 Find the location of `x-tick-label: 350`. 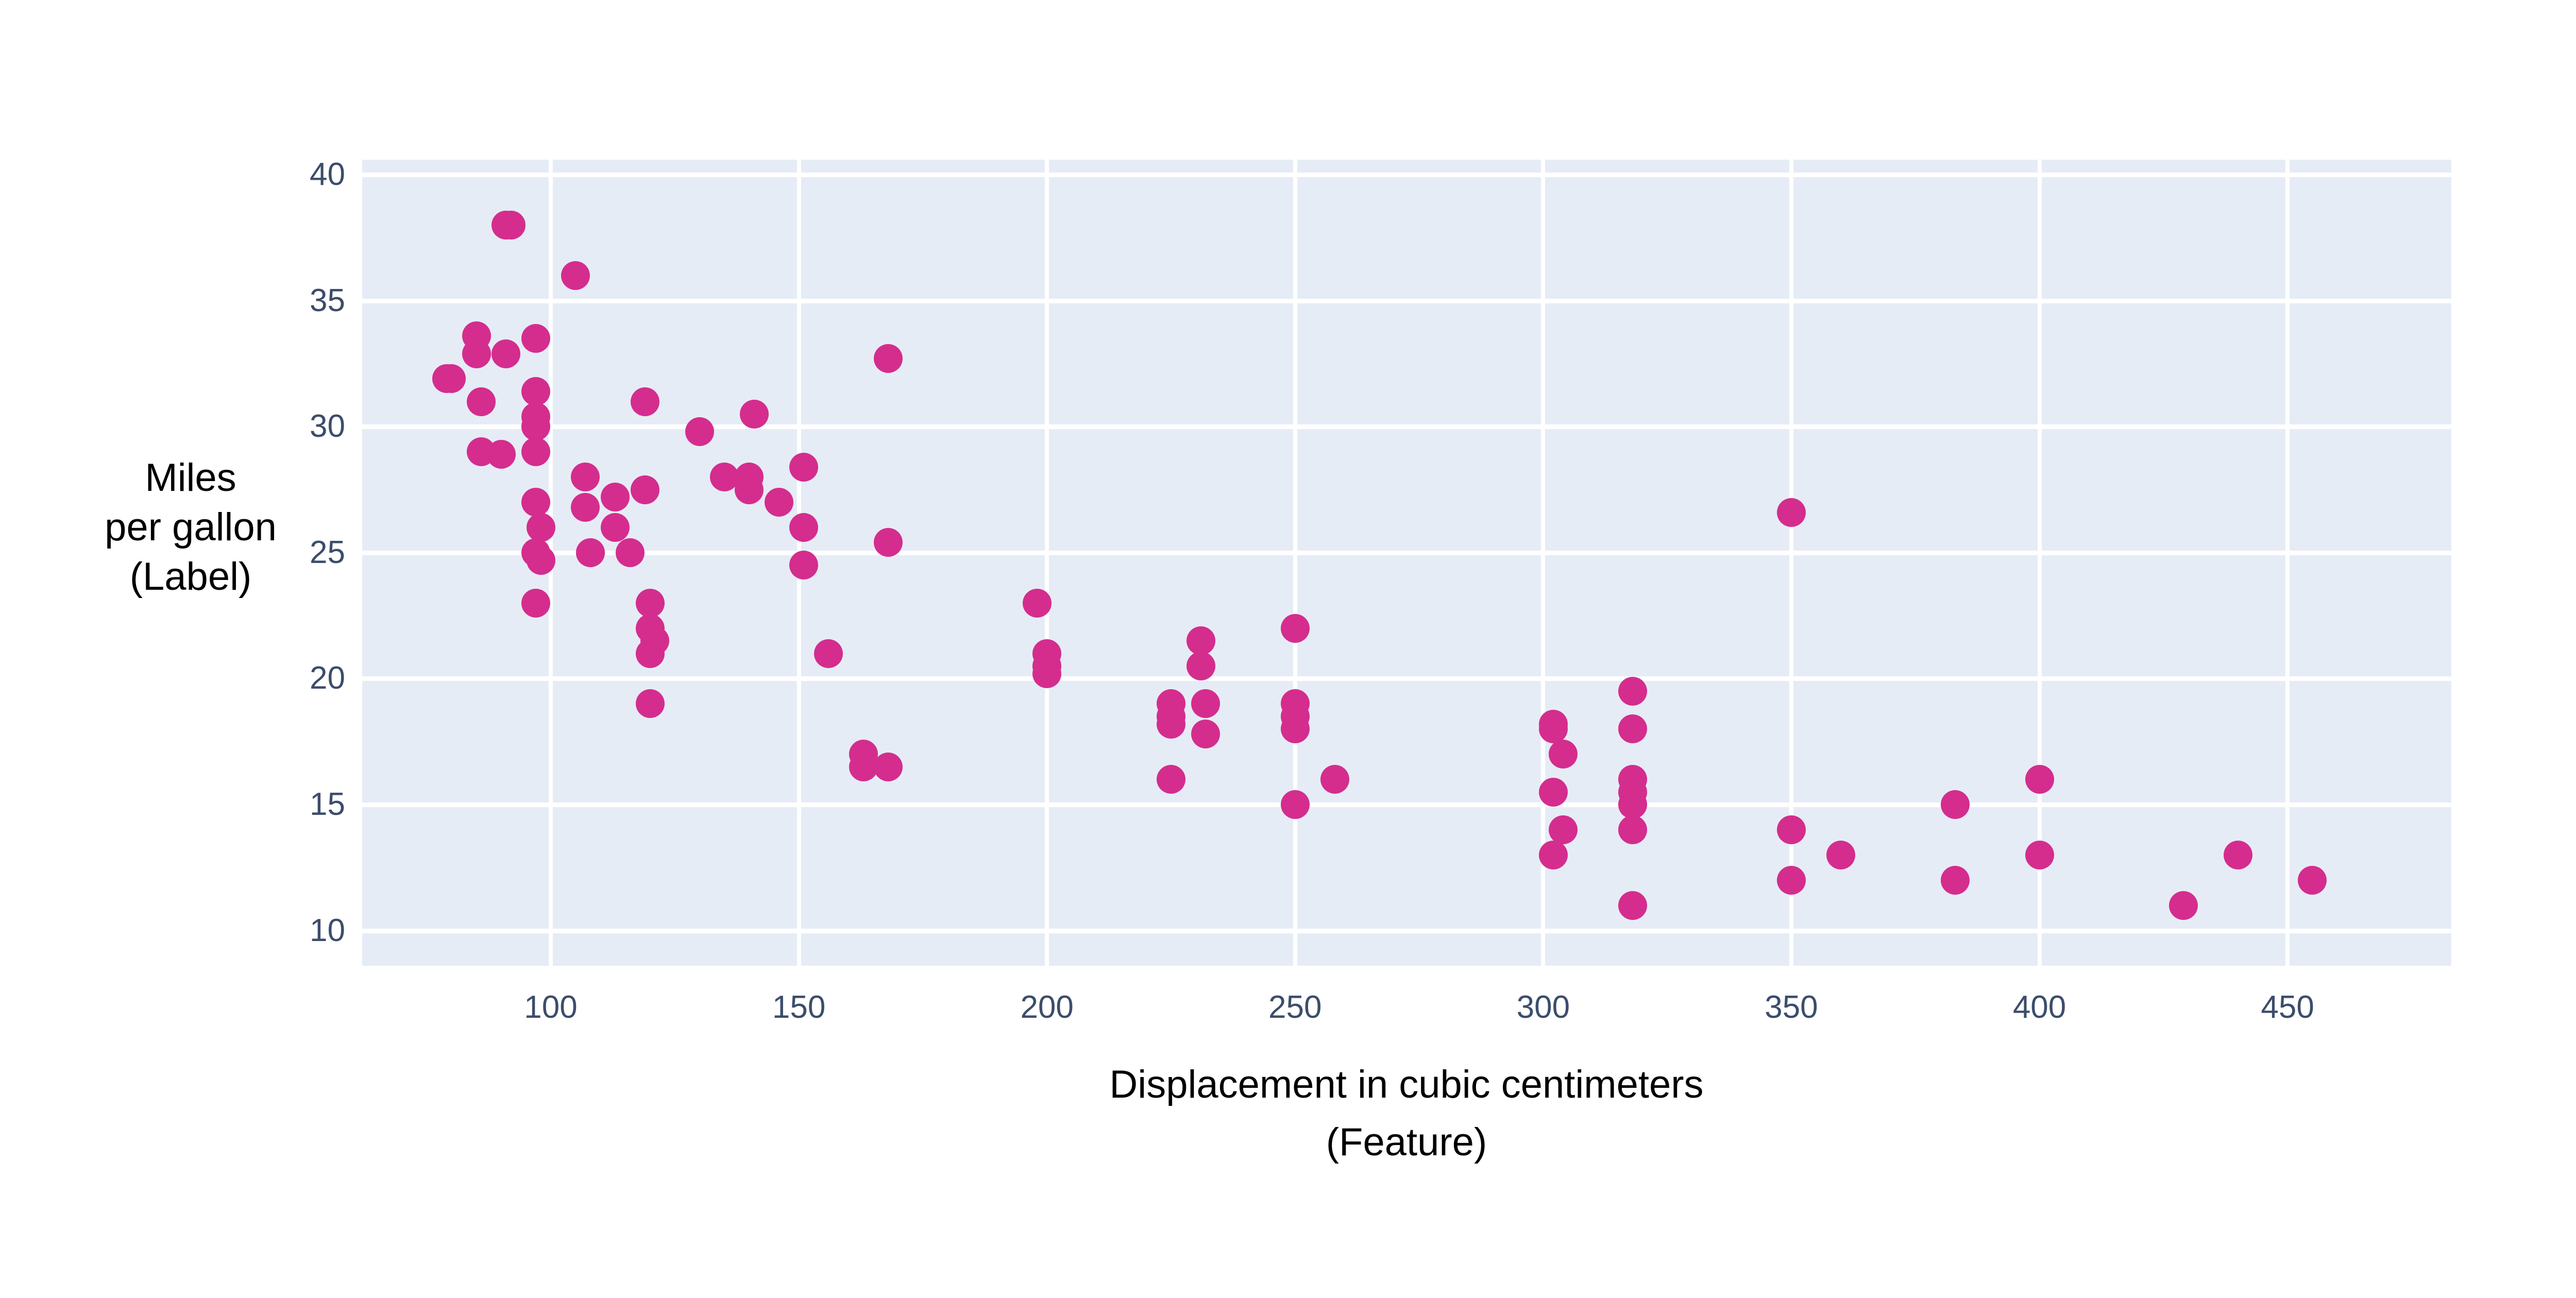

x-tick-label: 350 is located at coordinates (1792, 1007).